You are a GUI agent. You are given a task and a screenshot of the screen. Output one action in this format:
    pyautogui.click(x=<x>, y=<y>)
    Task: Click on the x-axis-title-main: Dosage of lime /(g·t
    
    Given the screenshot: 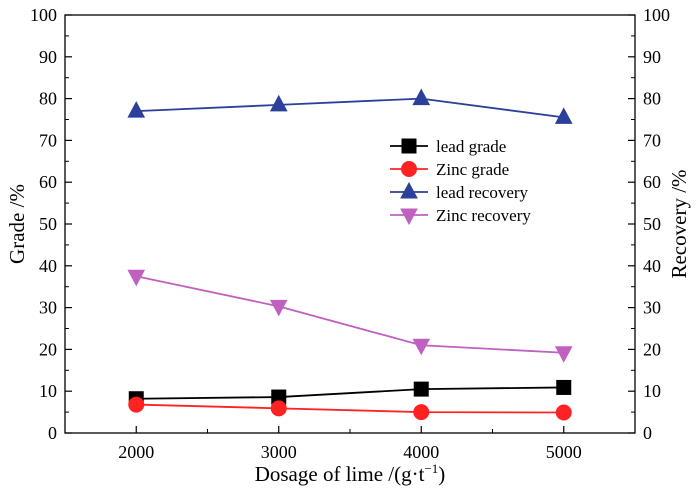 What is the action you would take?
    pyautogui.click(x=340, y=474)
    